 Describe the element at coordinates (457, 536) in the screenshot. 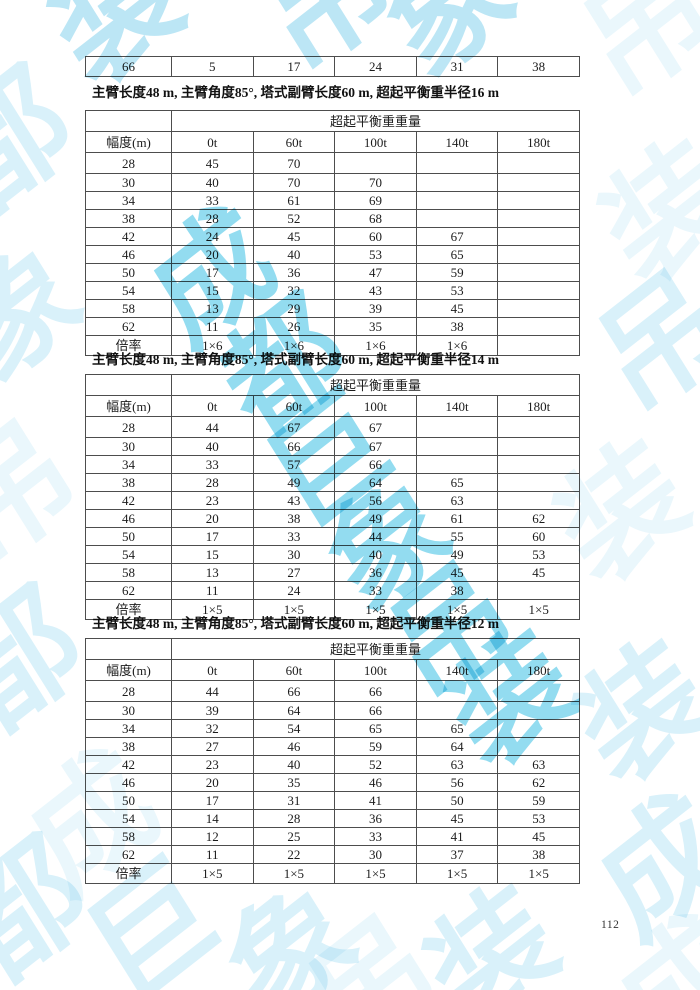

I see `table-cell: 55` at that location.